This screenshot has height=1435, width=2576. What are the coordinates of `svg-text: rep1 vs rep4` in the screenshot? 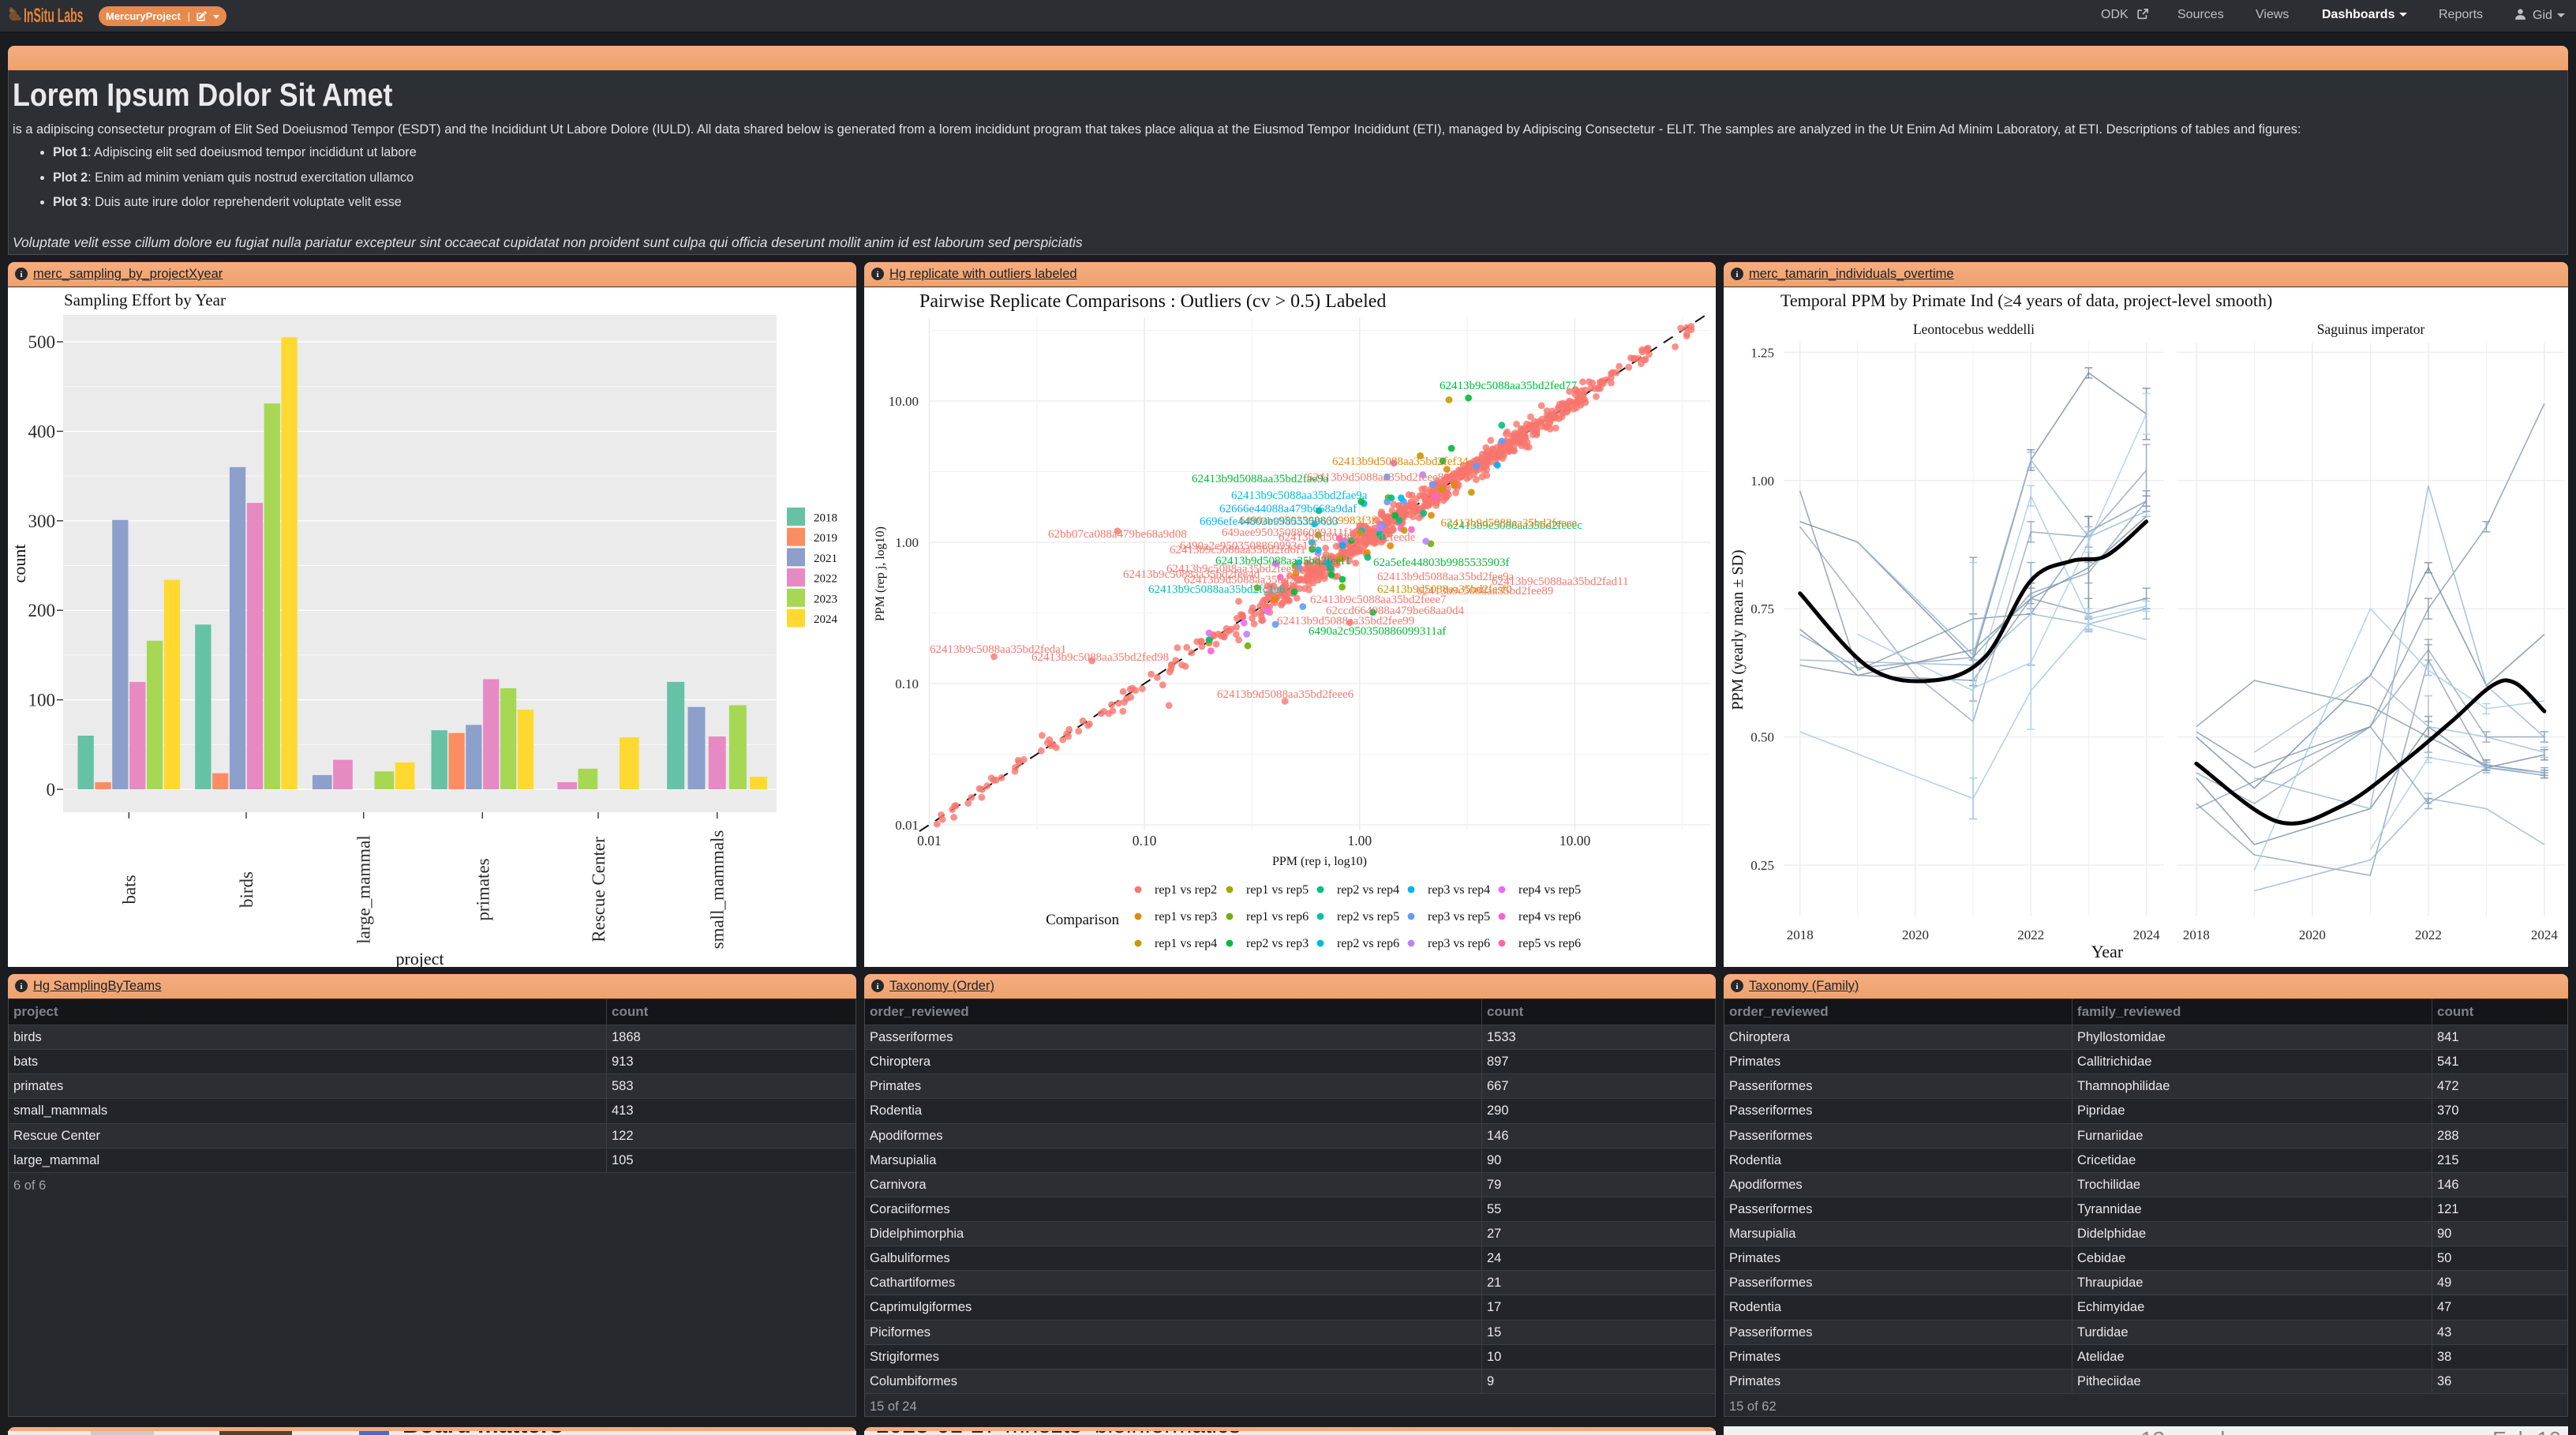 It's located at (1186, 943).